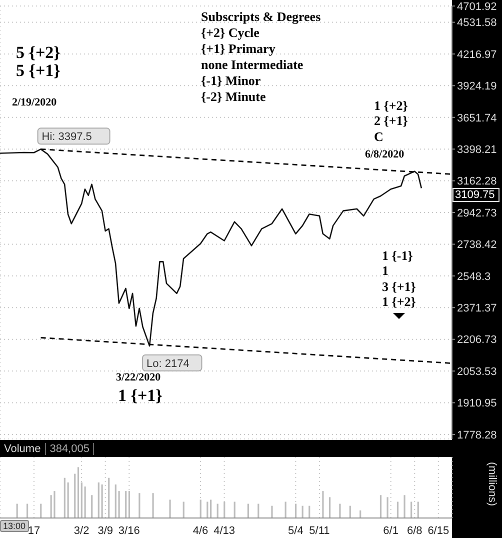 The image size is (502, 538). I want to click on x-tick-label: 4/13, so click(225, 530).